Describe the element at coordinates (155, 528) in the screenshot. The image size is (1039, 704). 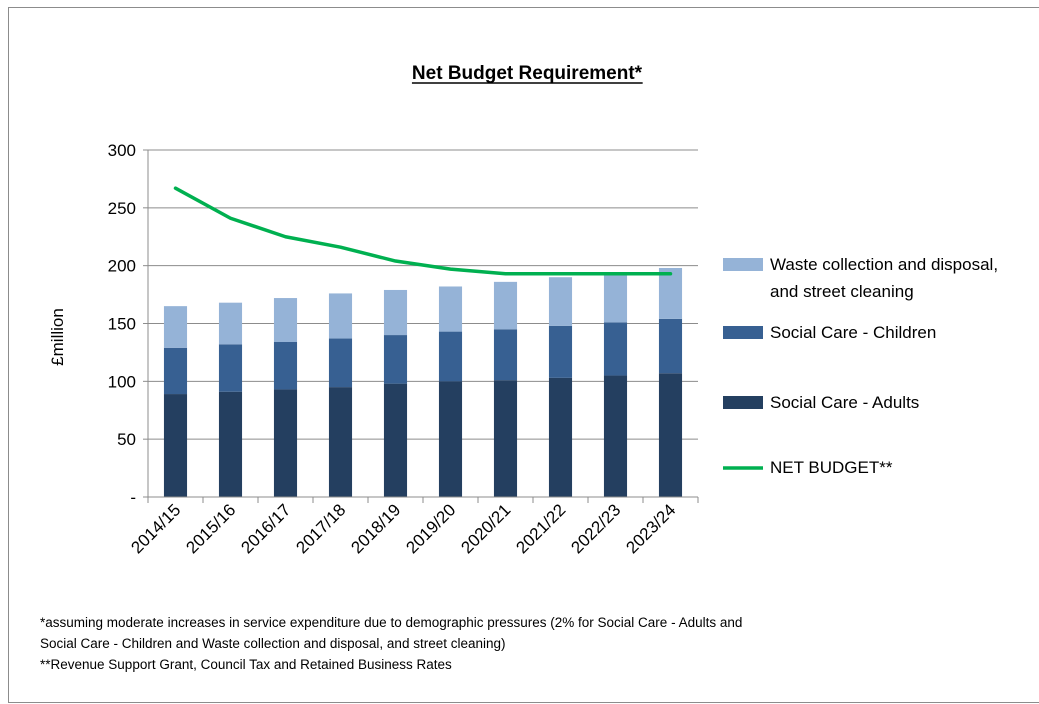
I see `x-tick-label: 2014/15` at that location.